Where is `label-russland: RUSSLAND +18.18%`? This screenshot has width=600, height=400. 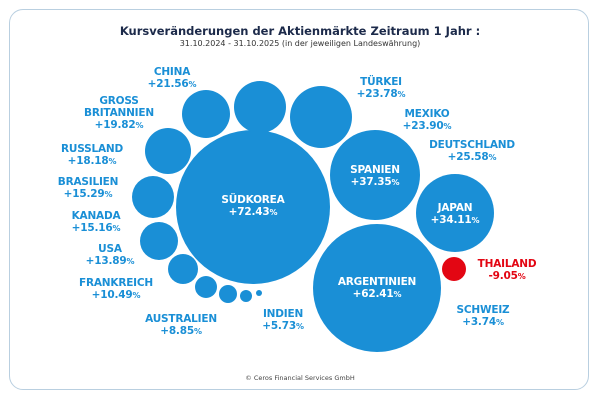
label-russland: RUSSLAND +18.18% is located at coordinates (92, 155).